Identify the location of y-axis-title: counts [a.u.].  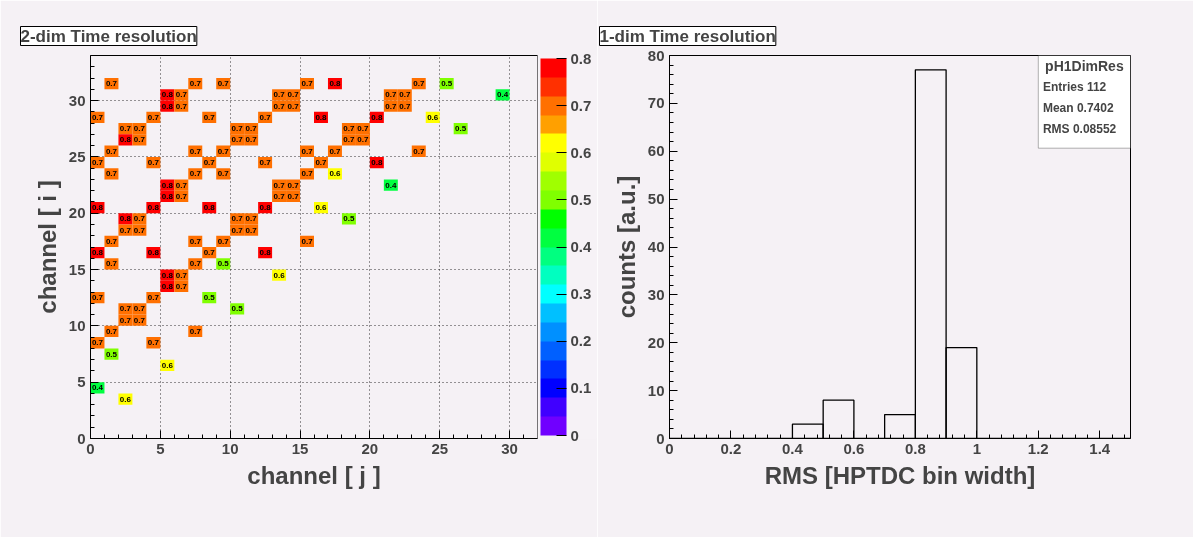
(626, 247).